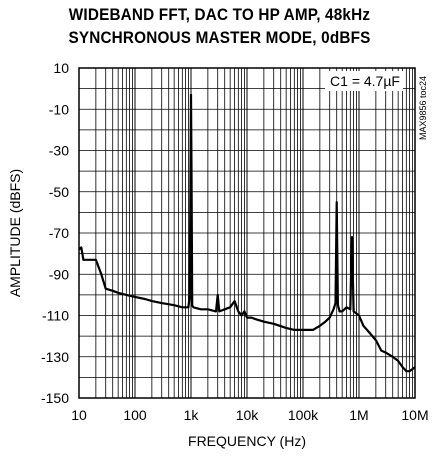 Image resolution: width=439 pixels, height=460 pixels. Describe the element at coordinates (59, 192) in the screenshot. I see `y-tick-label: -50` at that location.